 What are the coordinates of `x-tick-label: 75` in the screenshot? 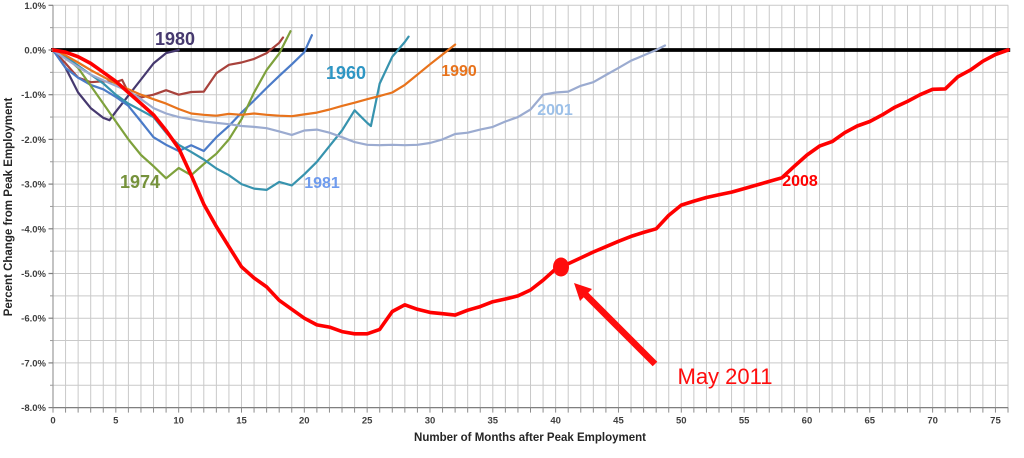 It's located at (995, 421).